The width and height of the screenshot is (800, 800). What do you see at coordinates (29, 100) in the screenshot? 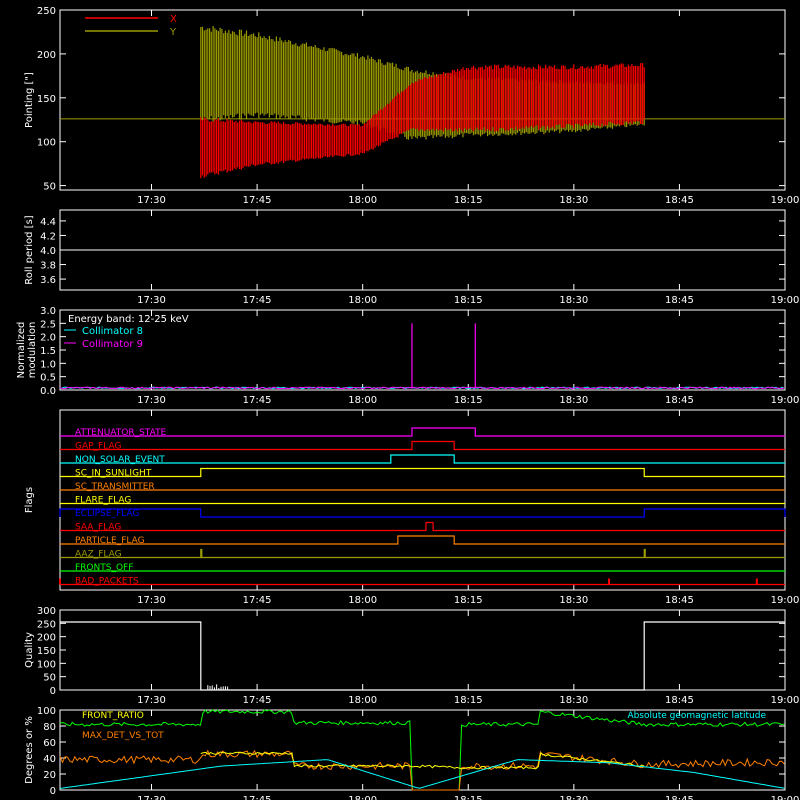
I see `y-axis-label: Pointing ["]` at bounding box center [29, 100].